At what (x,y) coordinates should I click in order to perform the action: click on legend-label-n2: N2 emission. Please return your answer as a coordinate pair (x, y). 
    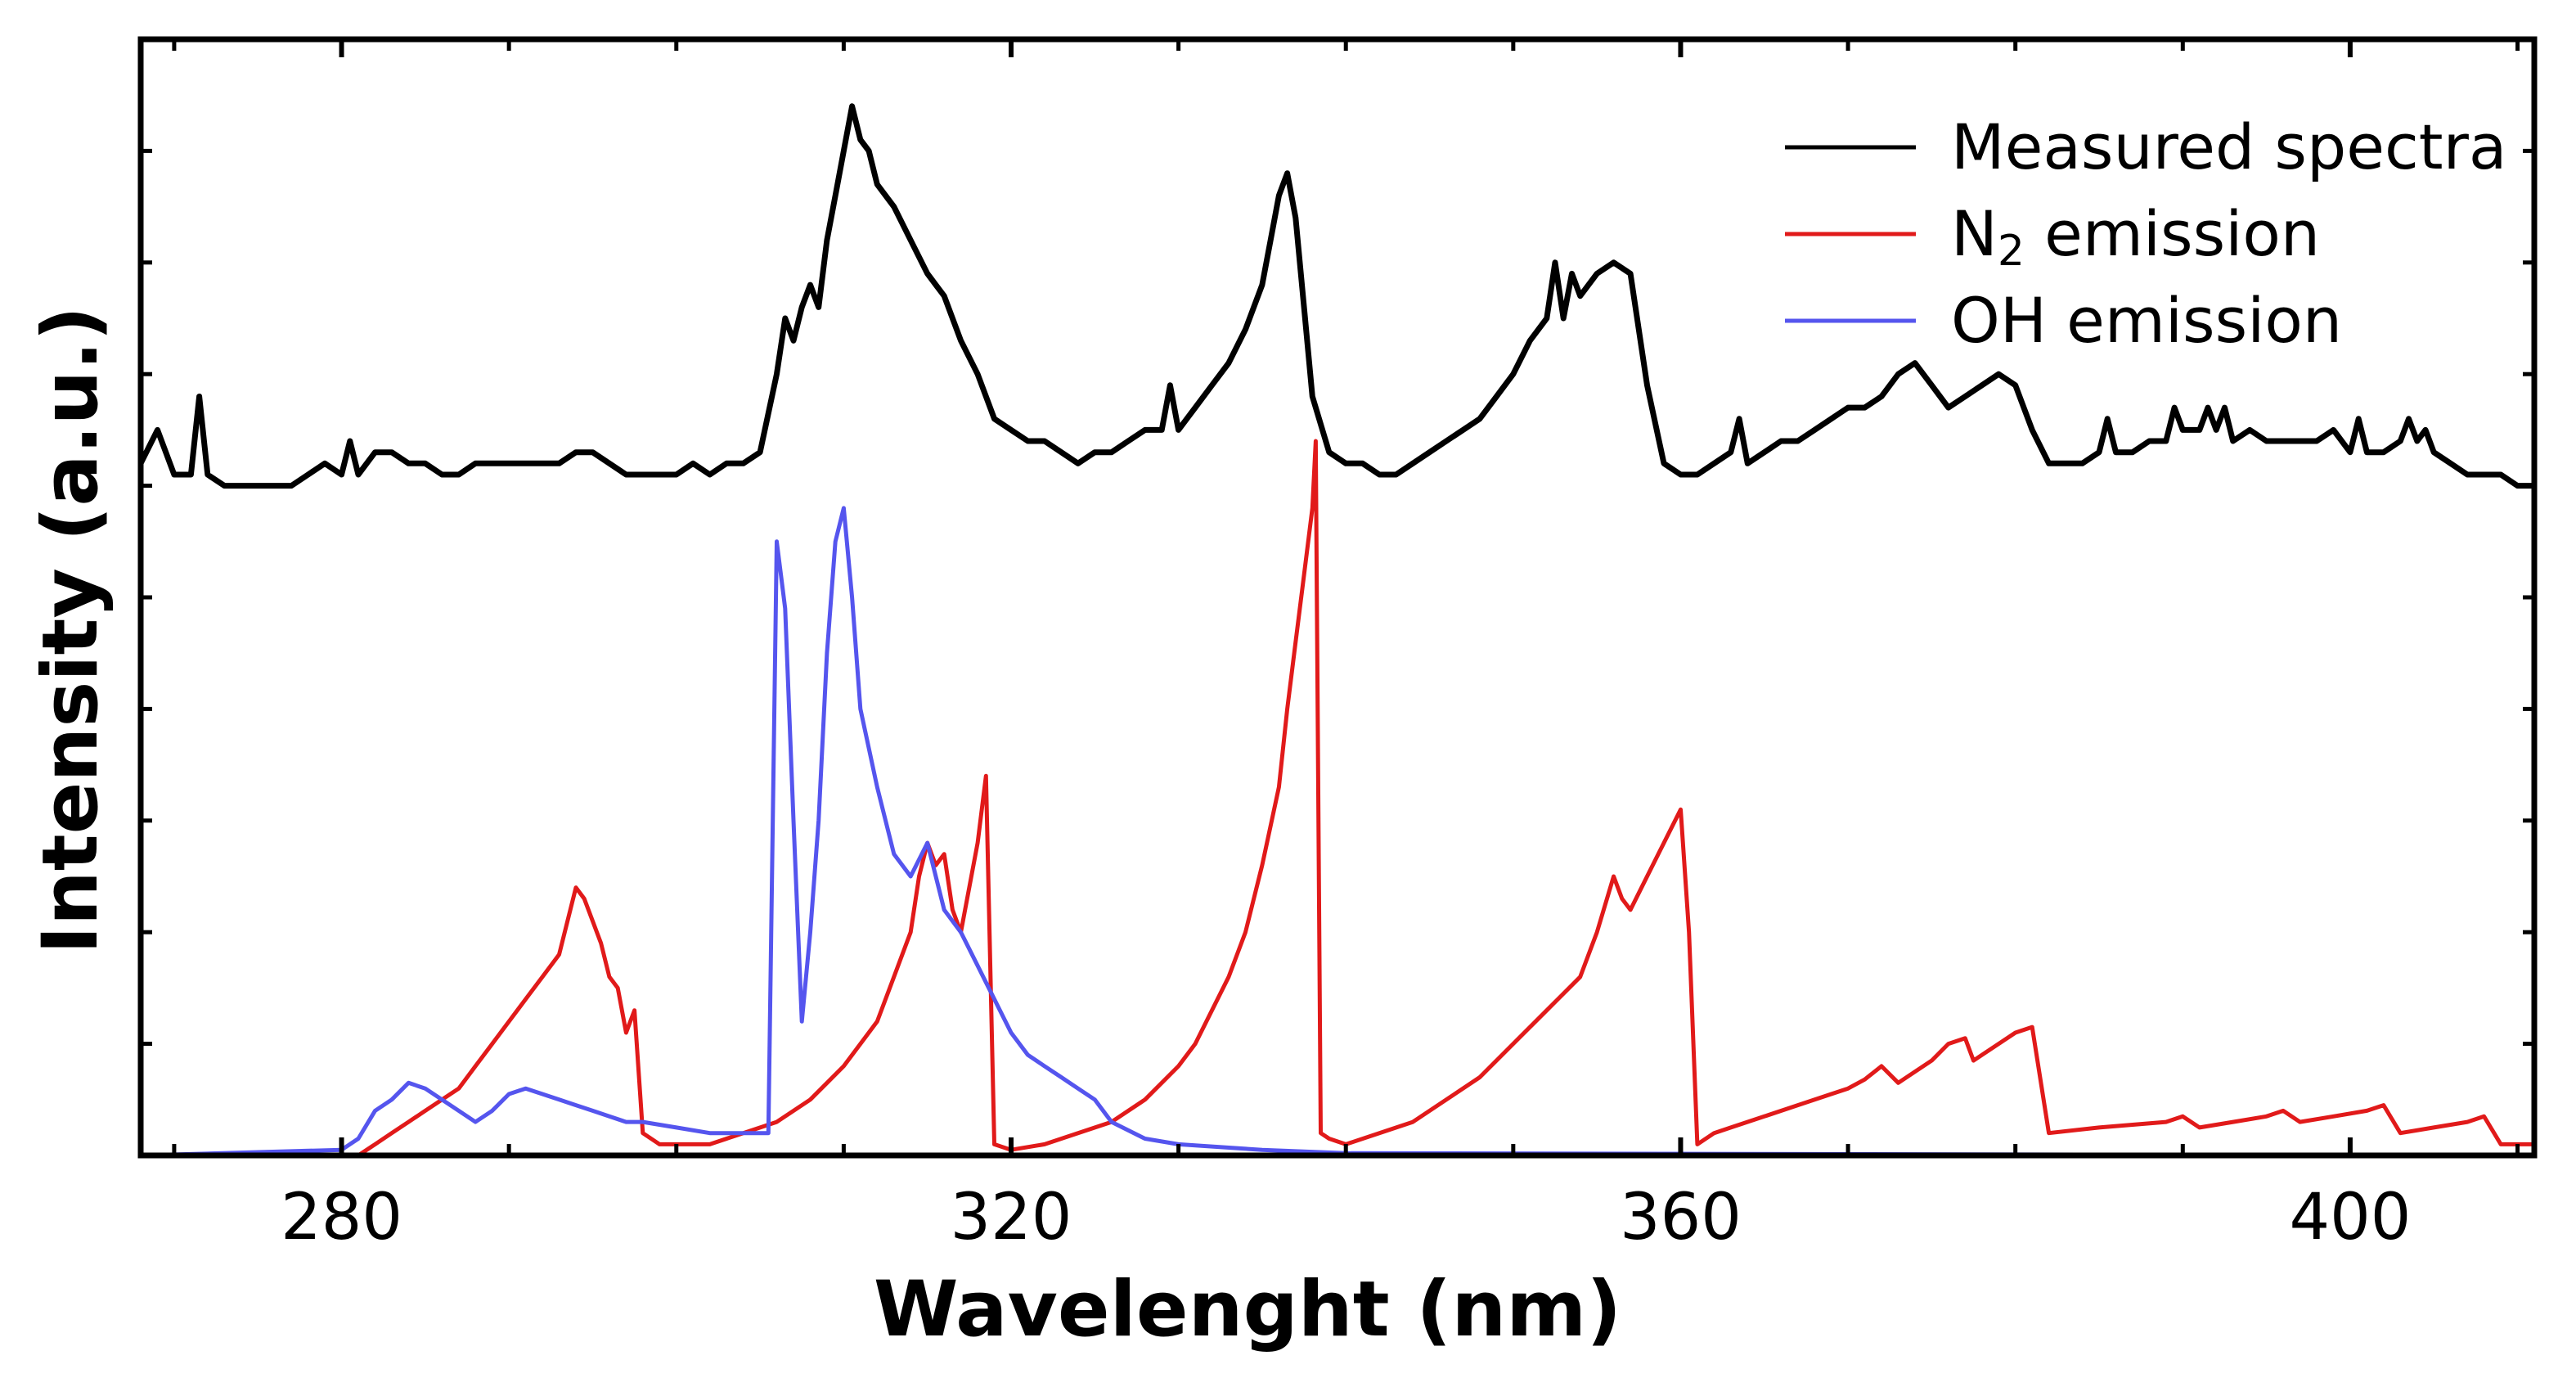
    Looking at the image, I should click on (2136, 236).